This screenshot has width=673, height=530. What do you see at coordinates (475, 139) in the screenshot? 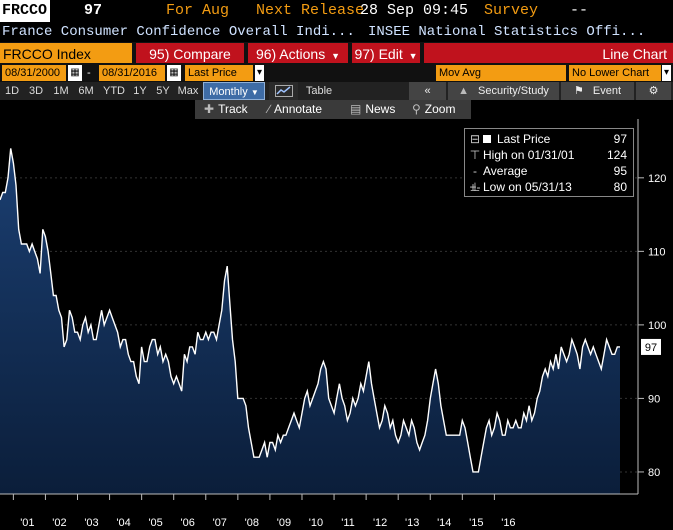
I see `expand-icon: ⊟` at bounding box center [475, 139].